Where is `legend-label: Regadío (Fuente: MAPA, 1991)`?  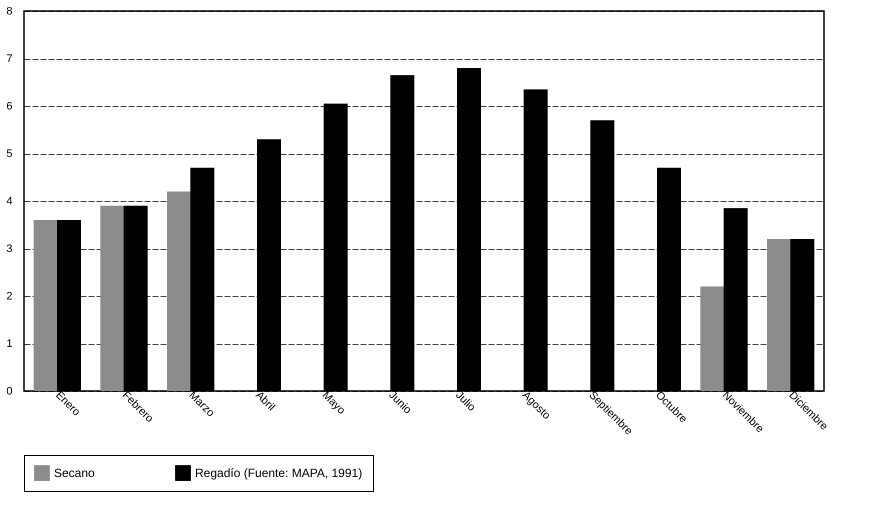
legend-label: Regadío (Fuente: MAPA, 1991) is located at coordinates (278, 473).